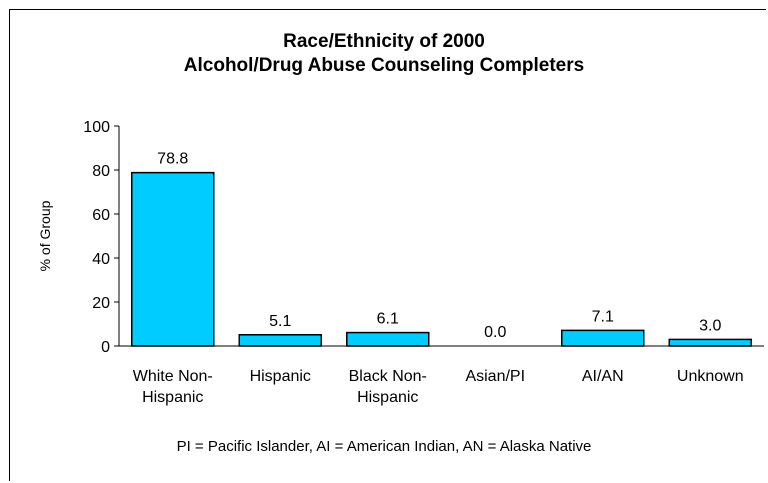  I want to click on y-tick-label: 40, so click(101, 259).